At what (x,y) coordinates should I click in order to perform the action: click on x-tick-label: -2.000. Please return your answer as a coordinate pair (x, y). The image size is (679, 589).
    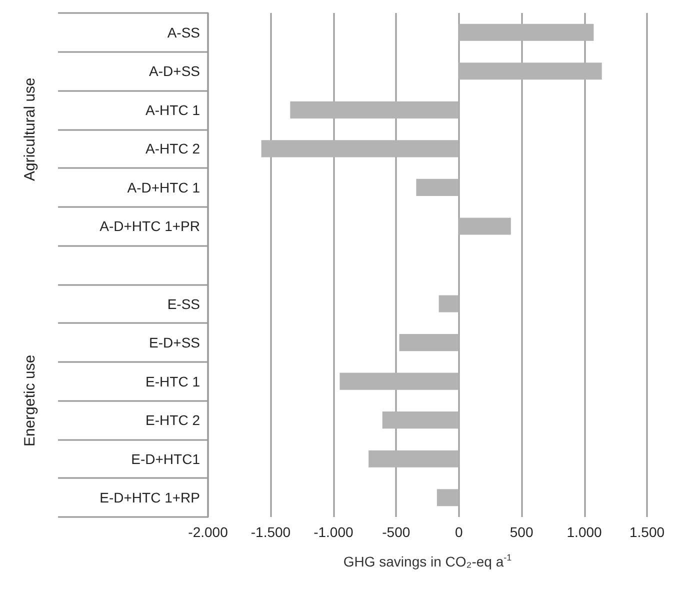
    Looking at the image, I should click on (208, 532).